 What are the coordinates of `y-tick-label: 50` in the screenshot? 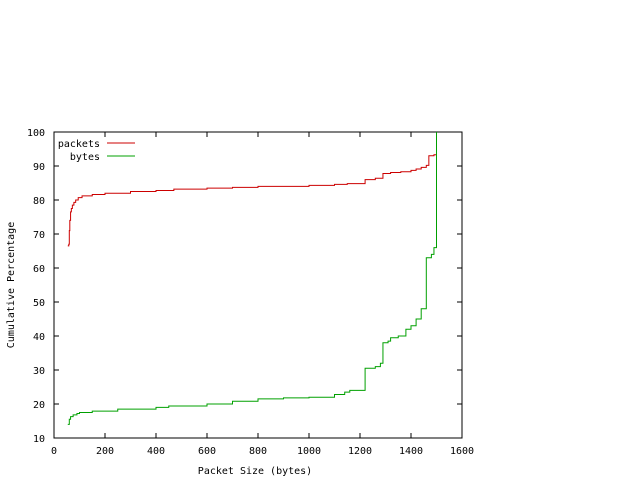 It's located at (39, 303).